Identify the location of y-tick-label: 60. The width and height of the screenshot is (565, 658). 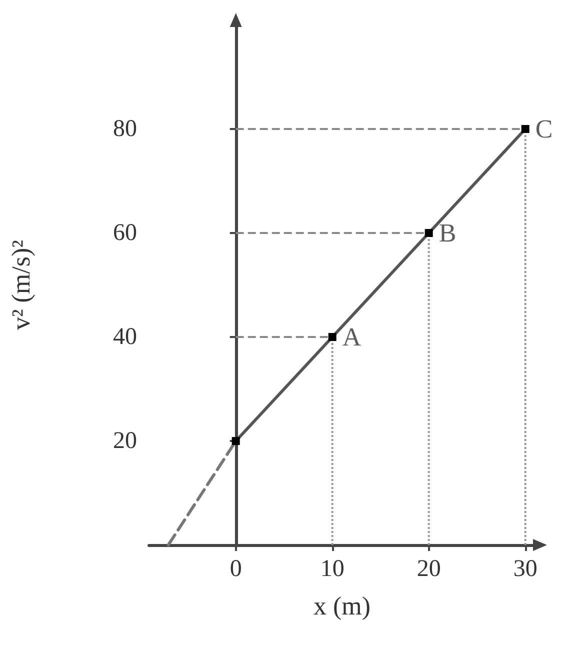
(125, 233).